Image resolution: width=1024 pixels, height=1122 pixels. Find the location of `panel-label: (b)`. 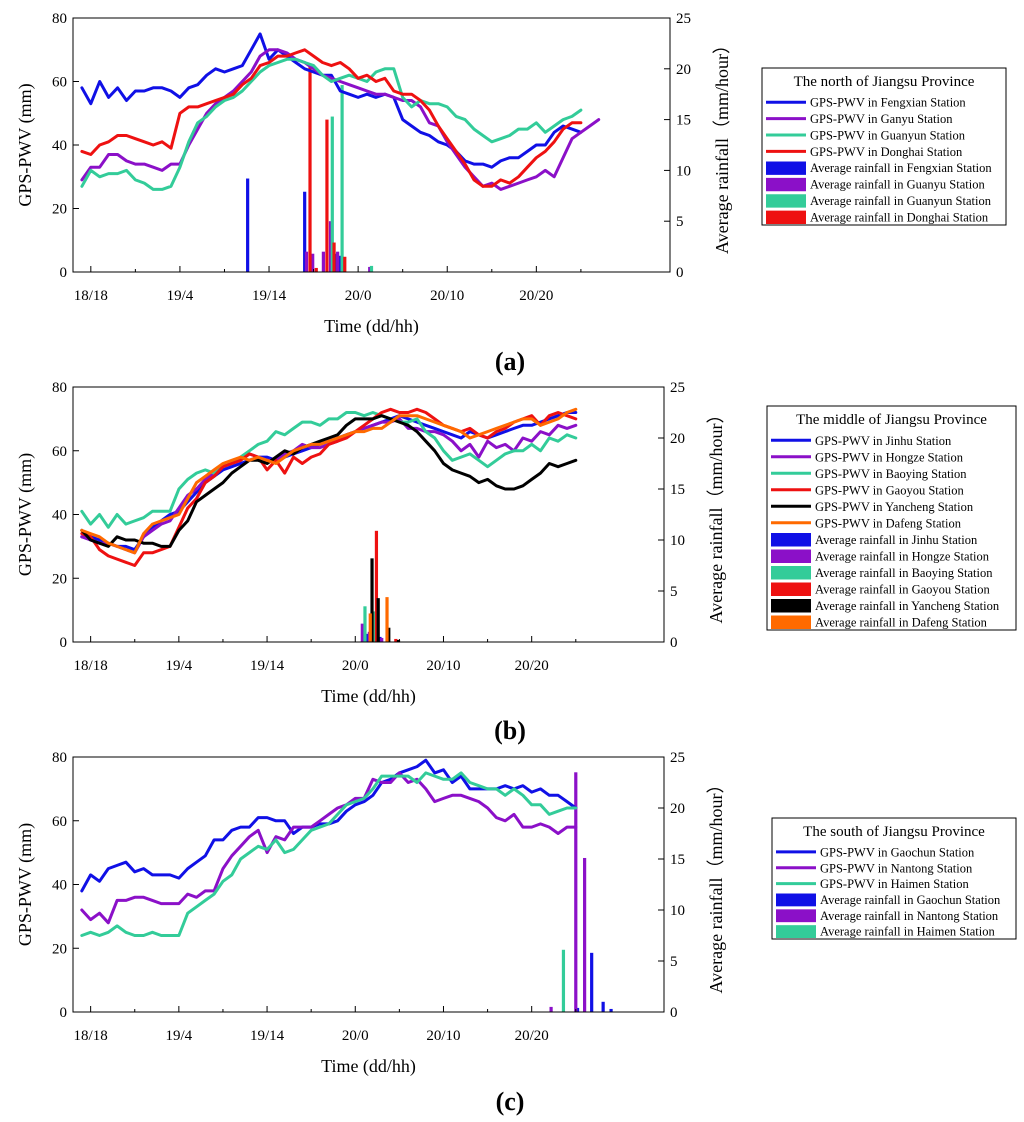

panel-label: (b) is located at coordinates (510, 730).